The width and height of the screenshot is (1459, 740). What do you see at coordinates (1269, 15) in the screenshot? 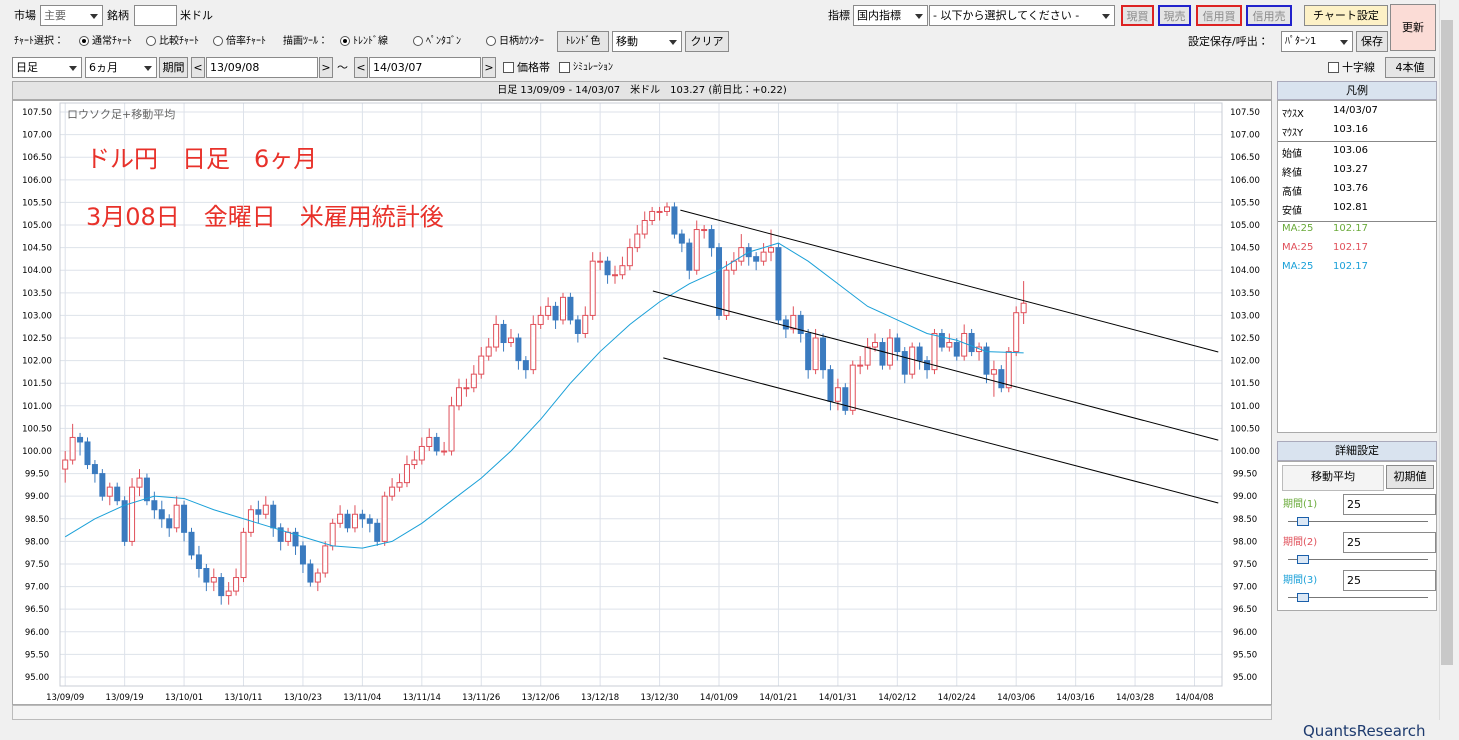
I see `button: 信用売` at bounding box center [1269, 15].